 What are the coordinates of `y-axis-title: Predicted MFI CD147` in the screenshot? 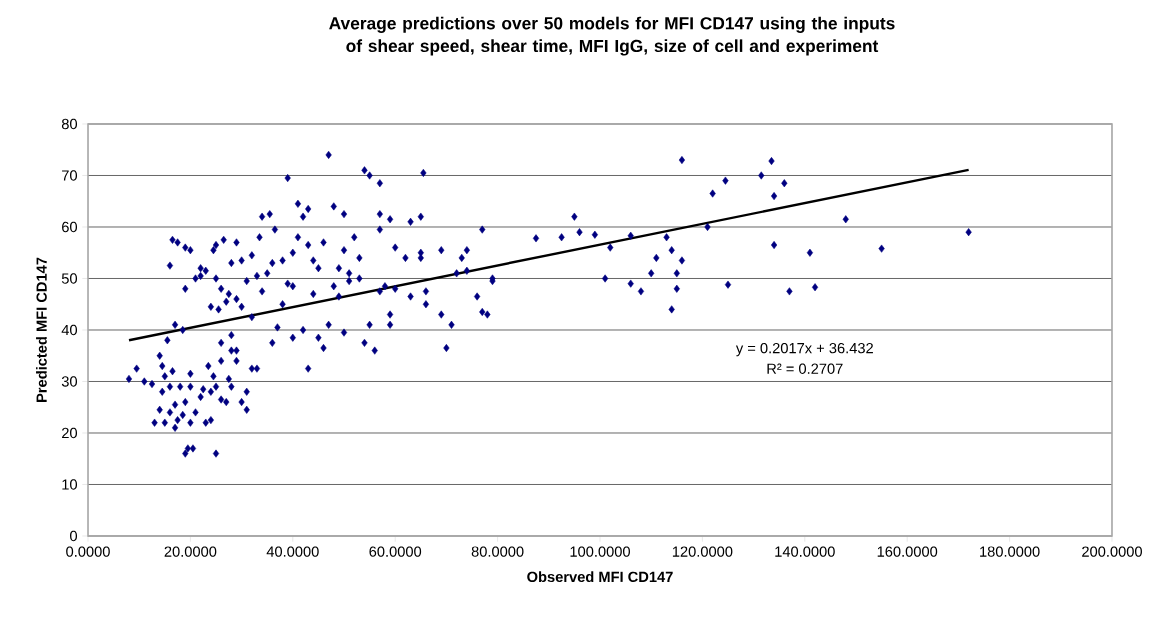 It's located at (41, 329).